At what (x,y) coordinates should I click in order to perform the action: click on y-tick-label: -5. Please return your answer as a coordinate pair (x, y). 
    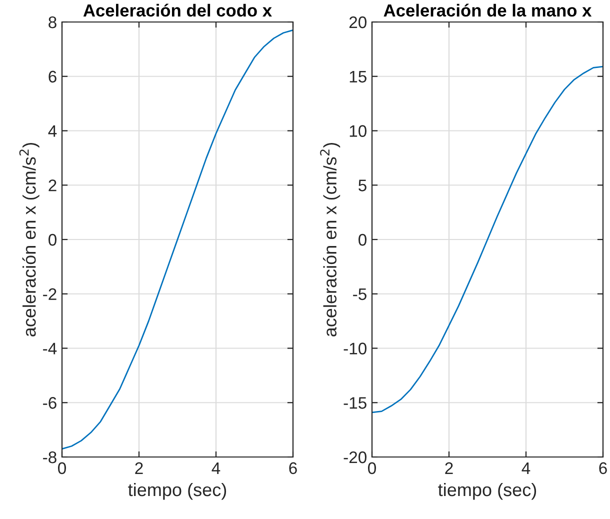
    Looking at the image, I should click on (359, 294).